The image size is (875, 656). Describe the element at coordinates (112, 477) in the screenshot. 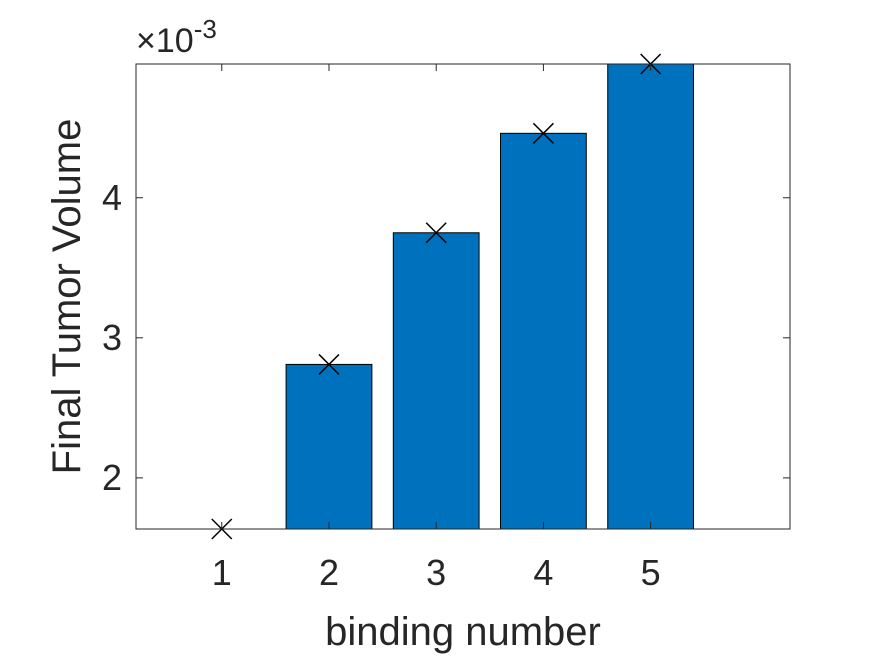

I see `y-tick-label-2: 2` at that location.